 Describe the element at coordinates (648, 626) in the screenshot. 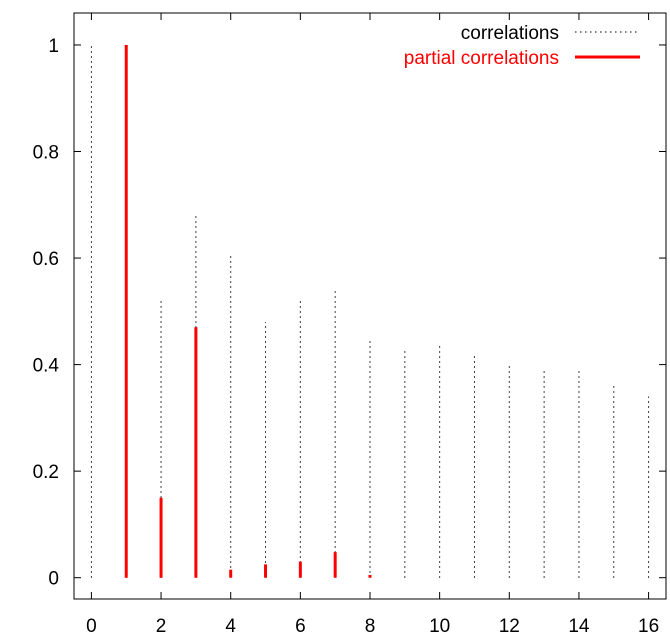

I see `x-tick-label: 16` at that location.